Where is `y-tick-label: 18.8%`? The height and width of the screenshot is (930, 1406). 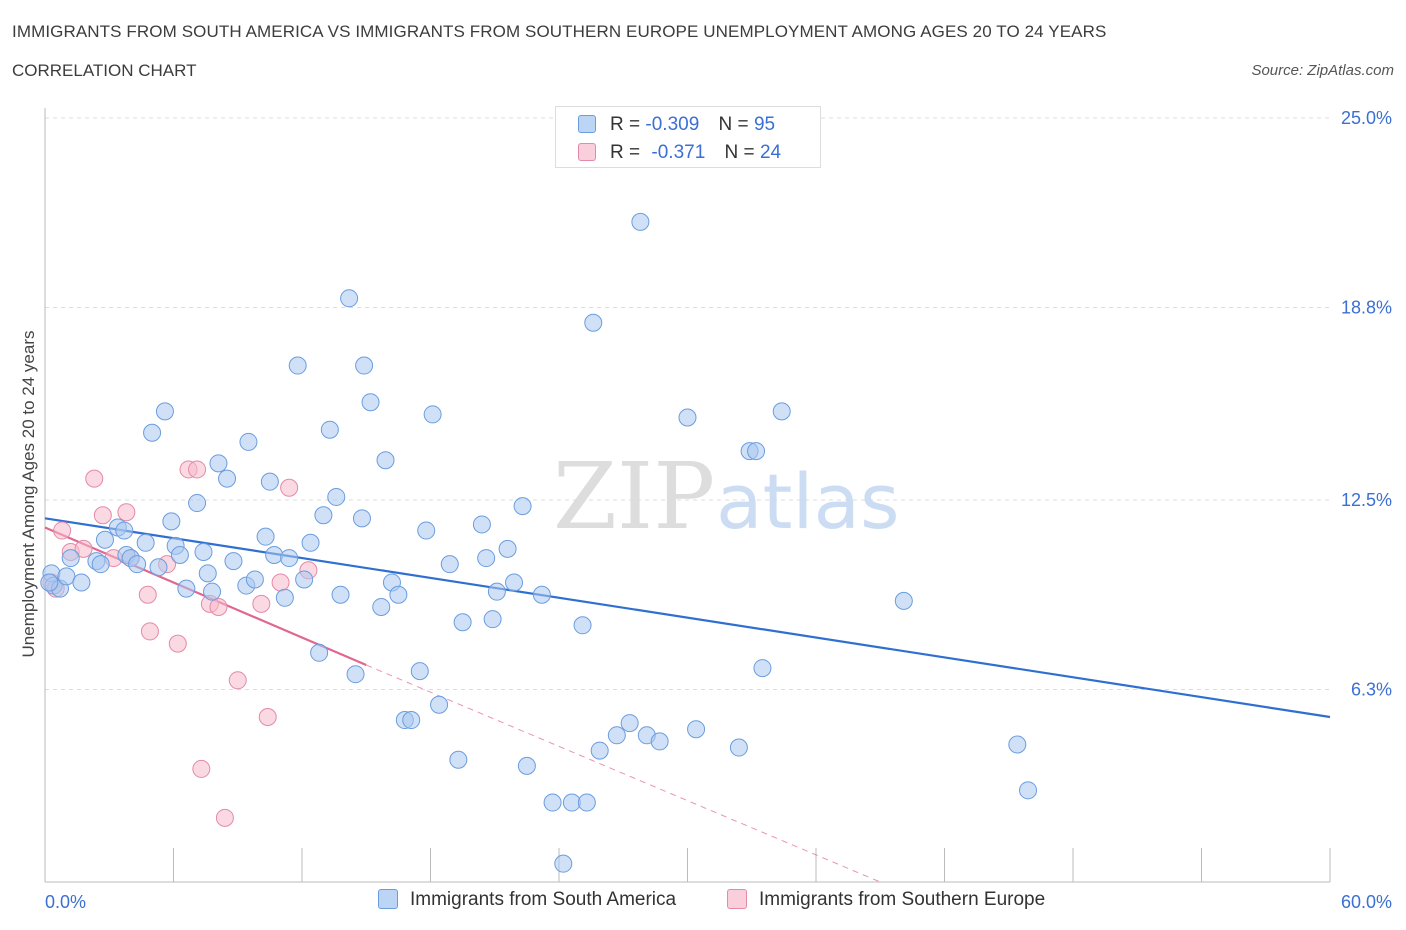
y-tick-label: 18.8% is located at coordinates (1366, 307).